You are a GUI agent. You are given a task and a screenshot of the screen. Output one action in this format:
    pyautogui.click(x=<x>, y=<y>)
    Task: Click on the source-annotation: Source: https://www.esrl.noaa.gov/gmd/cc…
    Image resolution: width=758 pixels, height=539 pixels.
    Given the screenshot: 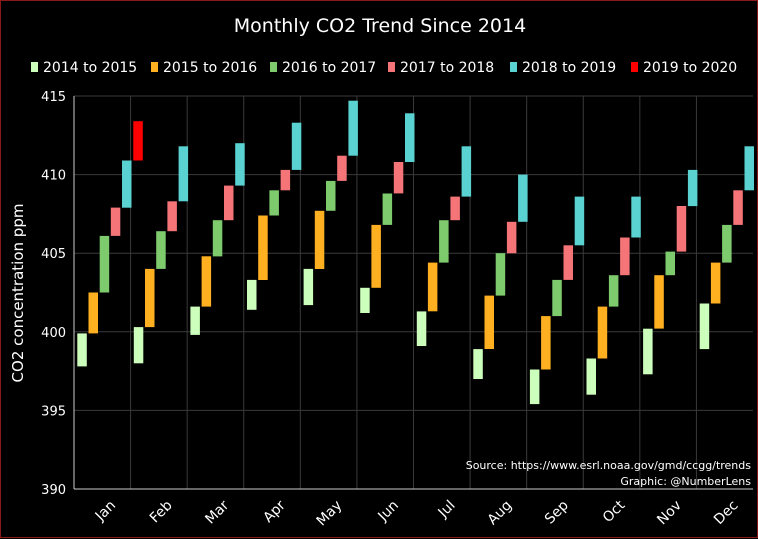 What is the action you would take?
    pyautogui.click(x=609, y=465)
    